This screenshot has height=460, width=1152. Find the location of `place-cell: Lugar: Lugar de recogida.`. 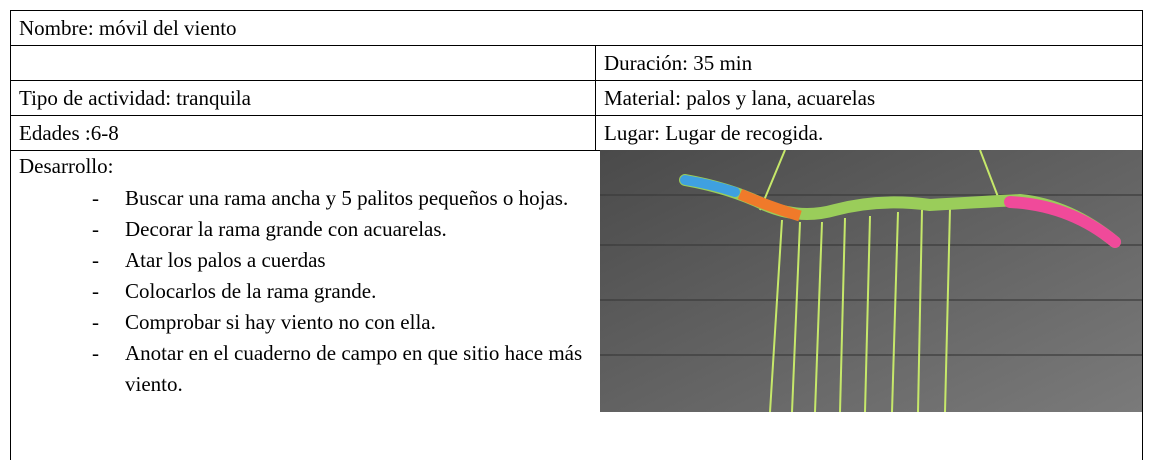

place-cell: Lugar: Lugar de recogida. is located at coordinates (869, 133).